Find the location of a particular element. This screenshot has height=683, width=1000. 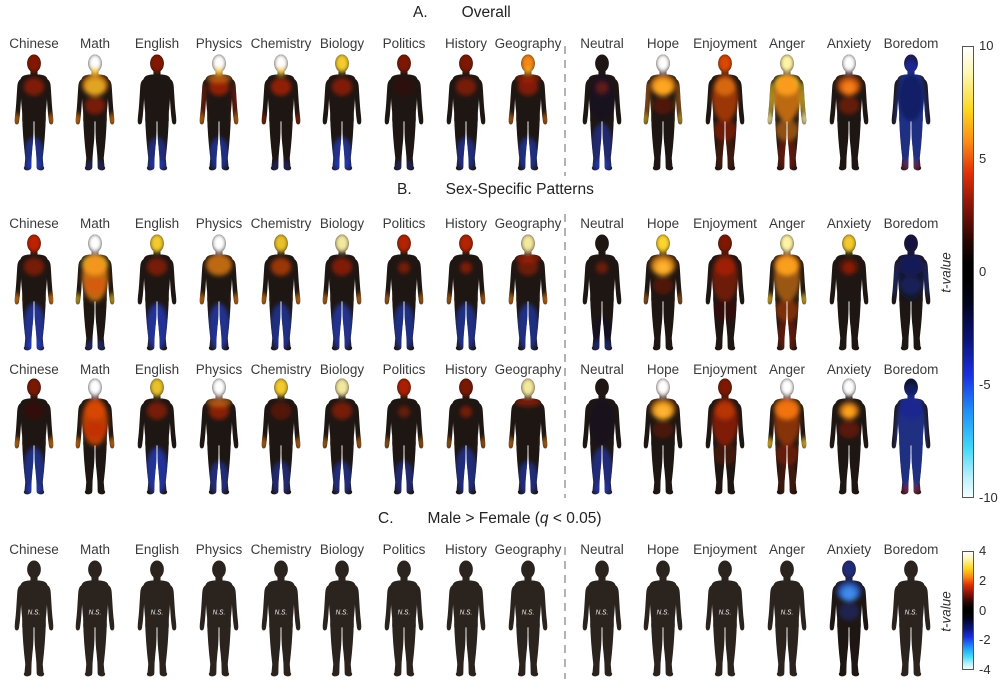

body-map-b-biology is located at coordinates (342, 437).